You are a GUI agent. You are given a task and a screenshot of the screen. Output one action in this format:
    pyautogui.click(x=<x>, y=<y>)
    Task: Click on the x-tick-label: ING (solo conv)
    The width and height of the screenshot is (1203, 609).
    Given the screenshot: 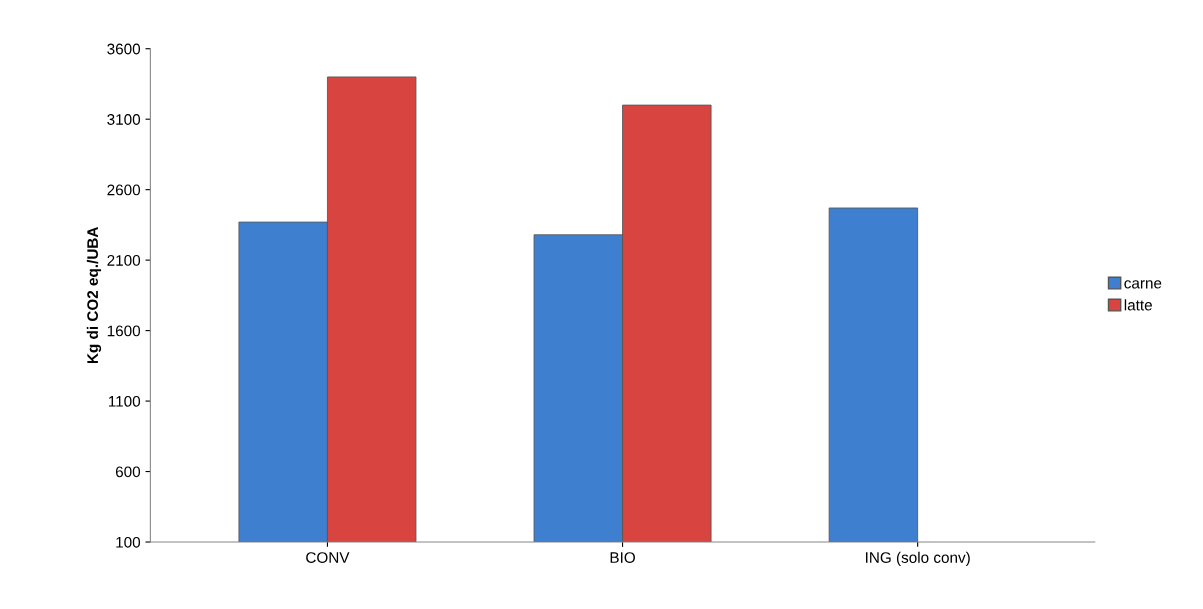 What is the action you would take?
    pyautogui.click(x=918, y=558)
    